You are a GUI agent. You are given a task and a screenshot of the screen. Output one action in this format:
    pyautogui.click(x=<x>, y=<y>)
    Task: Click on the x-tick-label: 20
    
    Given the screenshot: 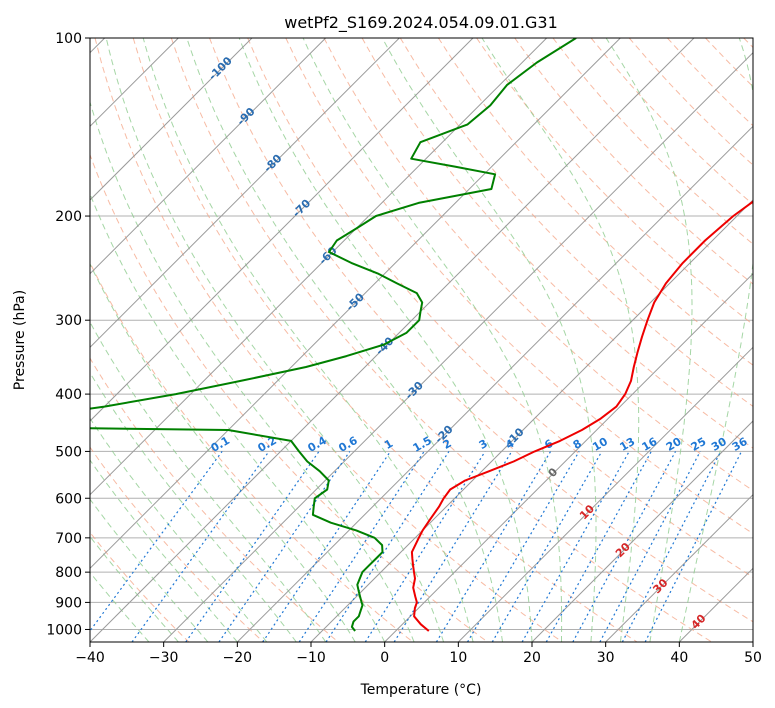 What is the action you would take?
    pyautogui.click(x=532, y=658)
    